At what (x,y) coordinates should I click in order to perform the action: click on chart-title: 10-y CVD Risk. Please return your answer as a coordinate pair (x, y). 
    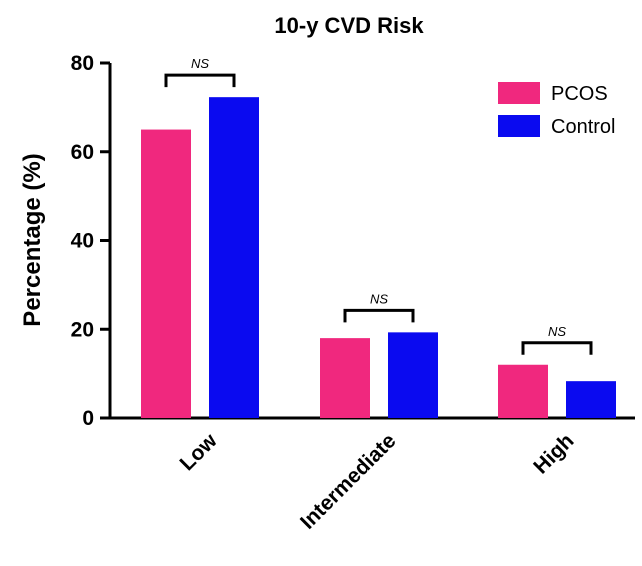
    Looking at the image, I should click on (349, 25).